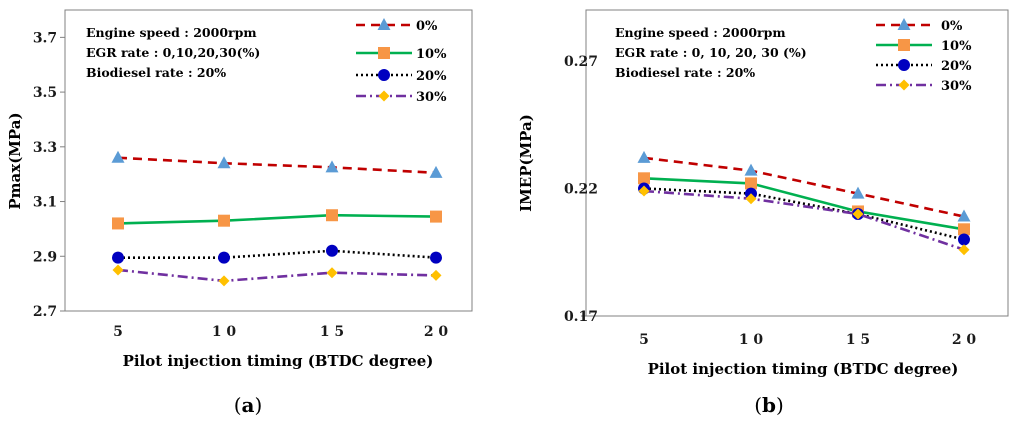  Describe the element at coordinates (401, 61) in the screenshot. I see `legend-a: 0% 10% 20% 30%` at that location.